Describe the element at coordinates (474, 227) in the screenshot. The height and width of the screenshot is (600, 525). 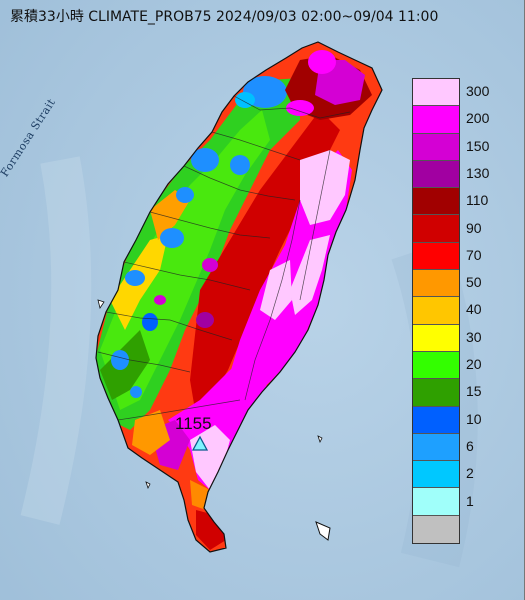
I see `legend-label: 90` at that location.